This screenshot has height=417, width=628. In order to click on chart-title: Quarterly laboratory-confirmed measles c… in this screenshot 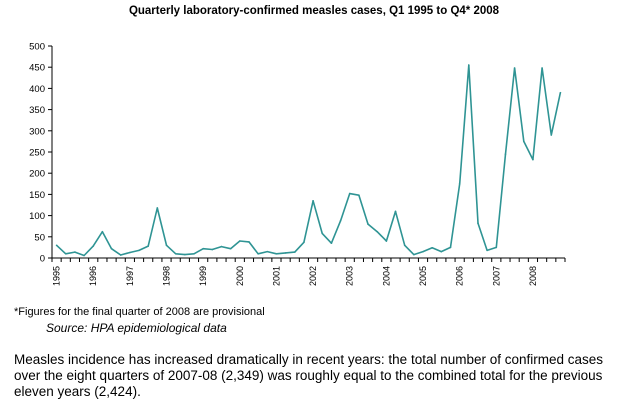, I will do `click(314, 11)`.